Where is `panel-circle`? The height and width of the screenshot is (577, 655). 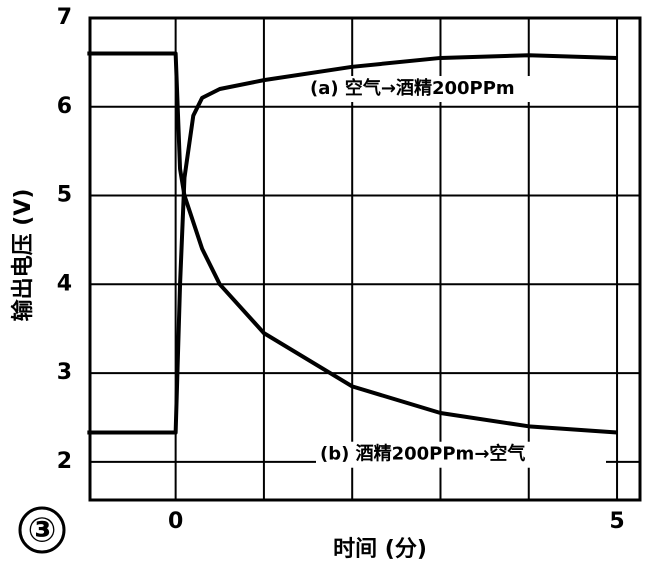
panel-circle is located at coordinates (42, 530).